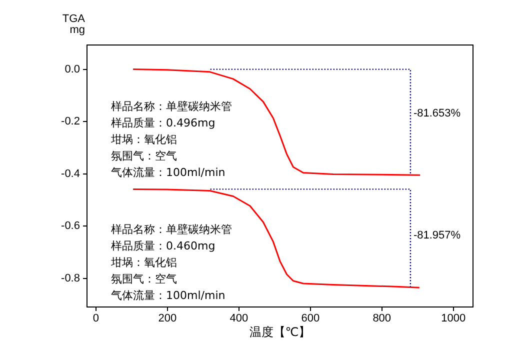 The width and height of the screenshot is (523, 346). What do you see at coordinates (70, 278) in the screenshot?
I see `y-tick-label: -0.8` at bounding box center [70, 278].